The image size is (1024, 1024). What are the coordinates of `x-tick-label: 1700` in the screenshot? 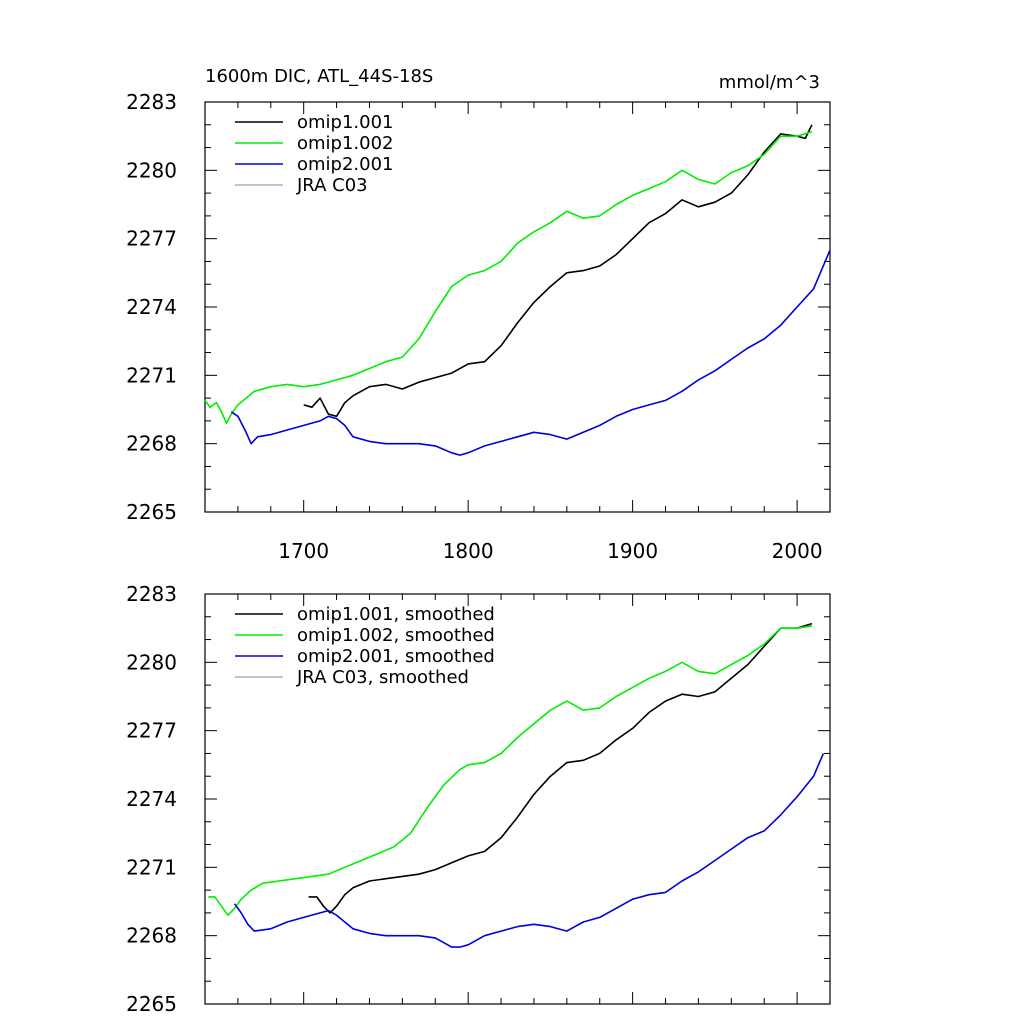 It's located at (303, 551).